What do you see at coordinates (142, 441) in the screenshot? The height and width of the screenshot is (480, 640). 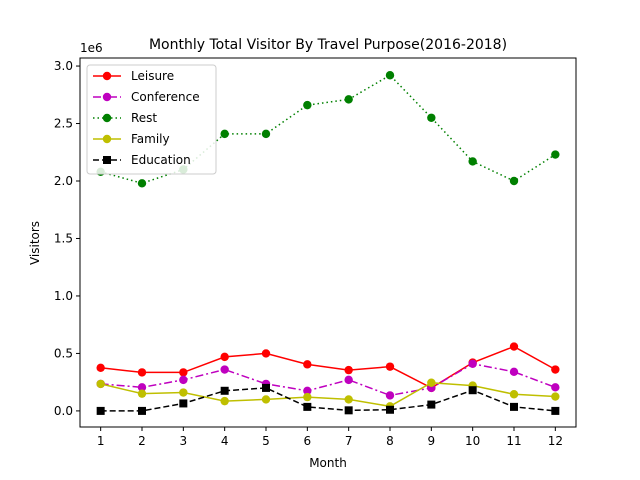 I see `x-tick-label: 2` at bounding box center [142, 441].